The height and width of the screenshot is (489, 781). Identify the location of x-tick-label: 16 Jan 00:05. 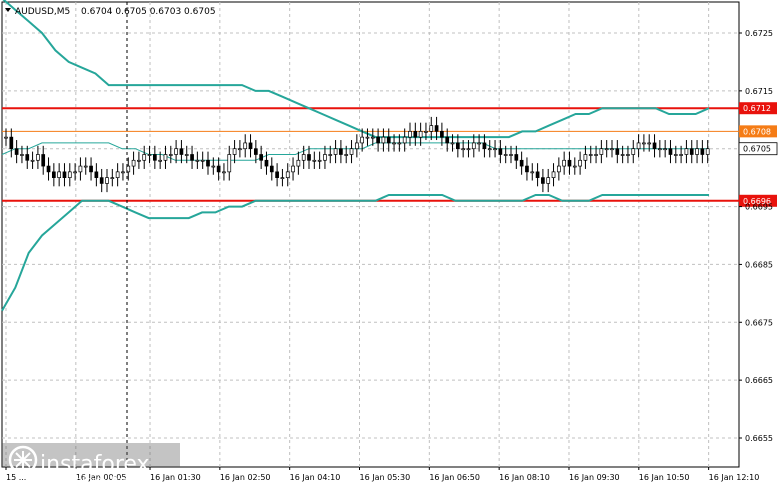
(101, 477).